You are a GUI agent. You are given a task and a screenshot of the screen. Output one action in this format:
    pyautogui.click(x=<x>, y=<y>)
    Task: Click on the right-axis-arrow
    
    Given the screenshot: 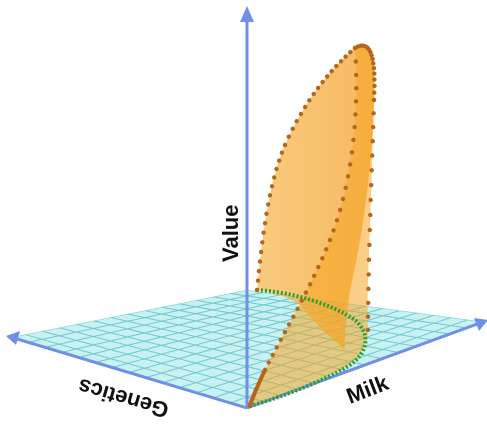 What is the action you would take?
    pyautogui.click(x=480, y=324)
    